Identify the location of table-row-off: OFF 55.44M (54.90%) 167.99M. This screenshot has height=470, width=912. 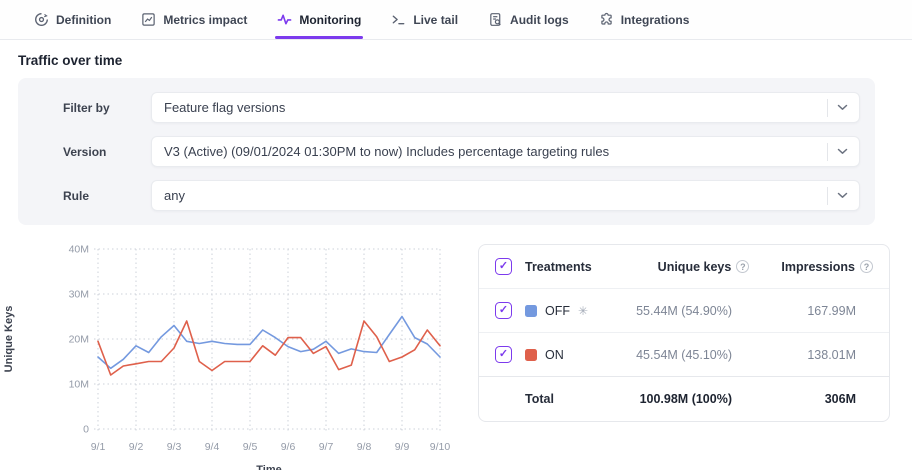
(684, 311).